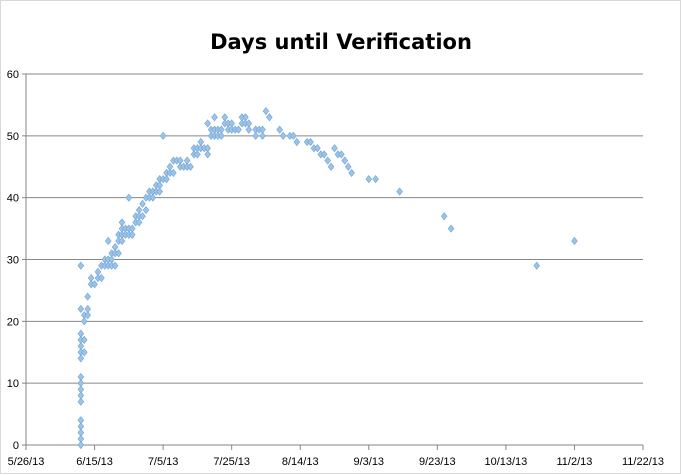  What do you see at coordinates (13, 137) in the screenshot?
I see `y-tick-label: 50` at bounding box center [13, 137].